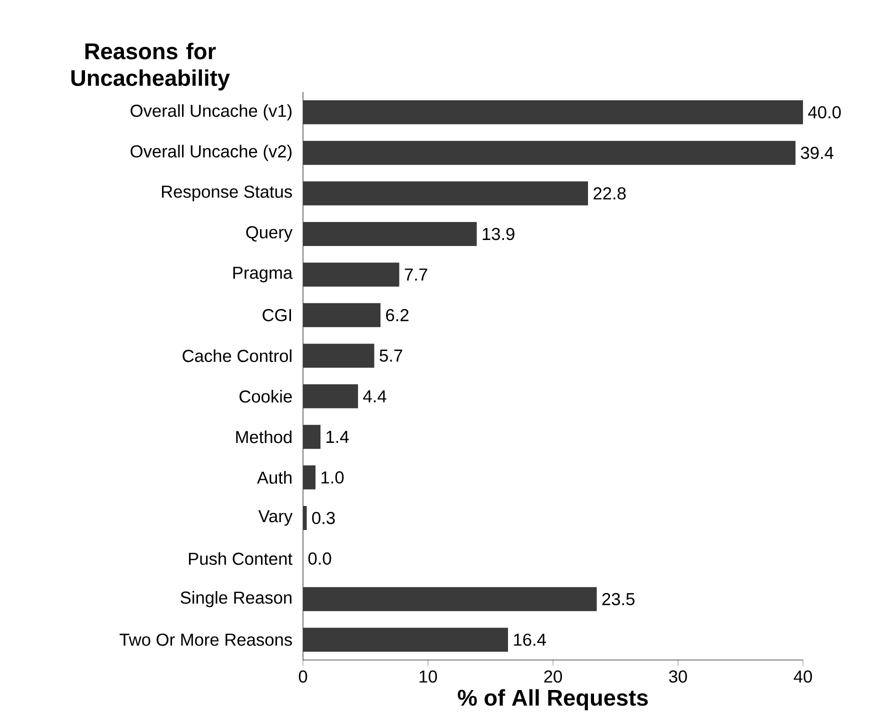 The image size is (871, 728). What do you see at coordinates (678, 676) in the screenshot?
I see `x-tick-label: 30` at bounding box center [678, 676].